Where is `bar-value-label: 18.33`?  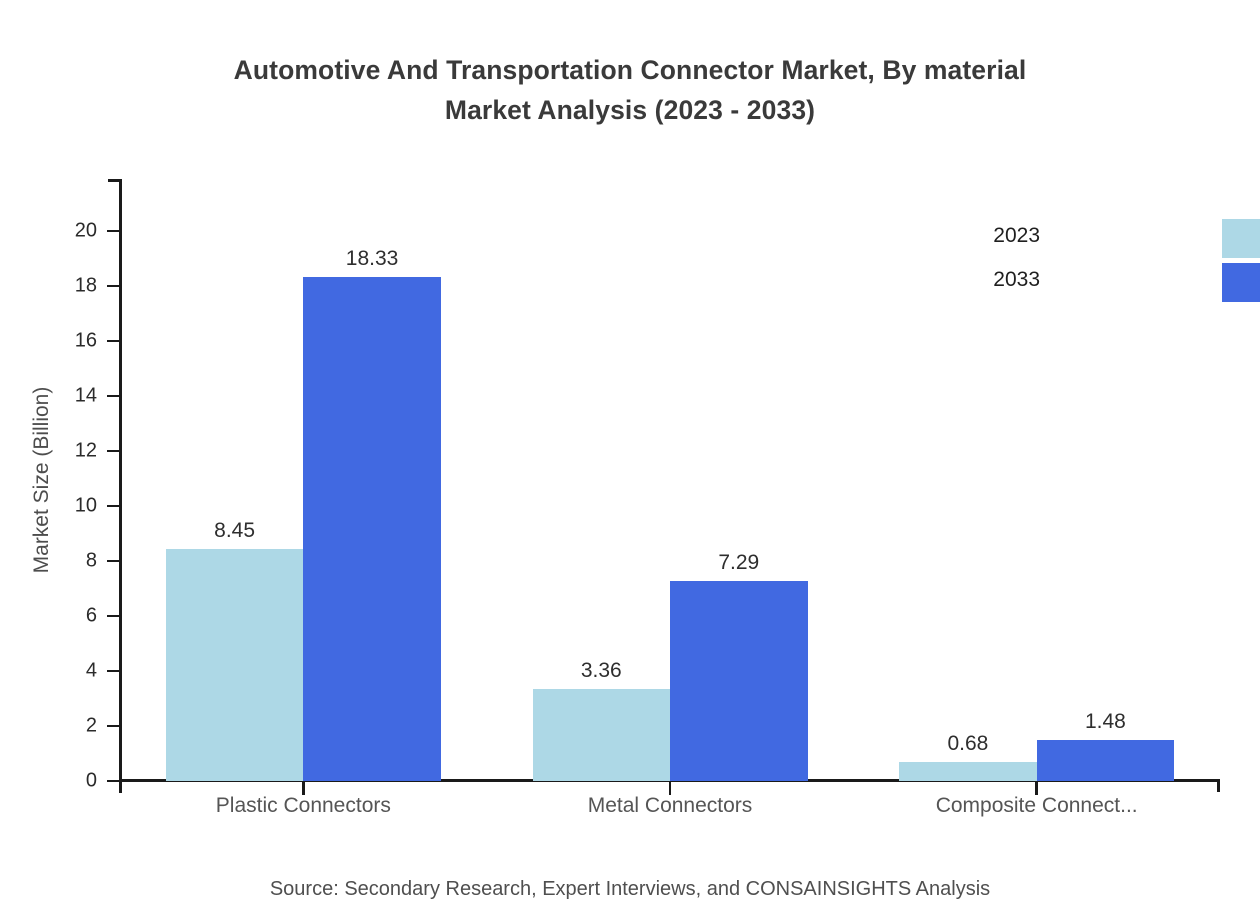
bar-value-label: 18.33 is located at coordinates (372, 259).